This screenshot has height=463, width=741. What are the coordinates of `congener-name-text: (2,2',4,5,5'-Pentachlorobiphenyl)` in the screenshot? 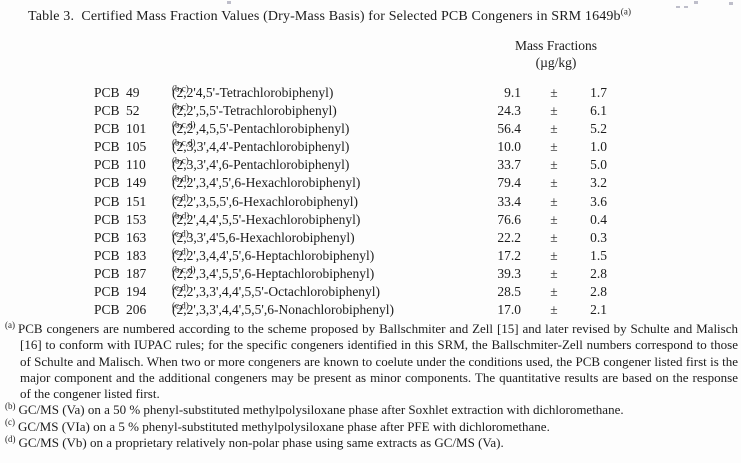 It's located at (261, 129).